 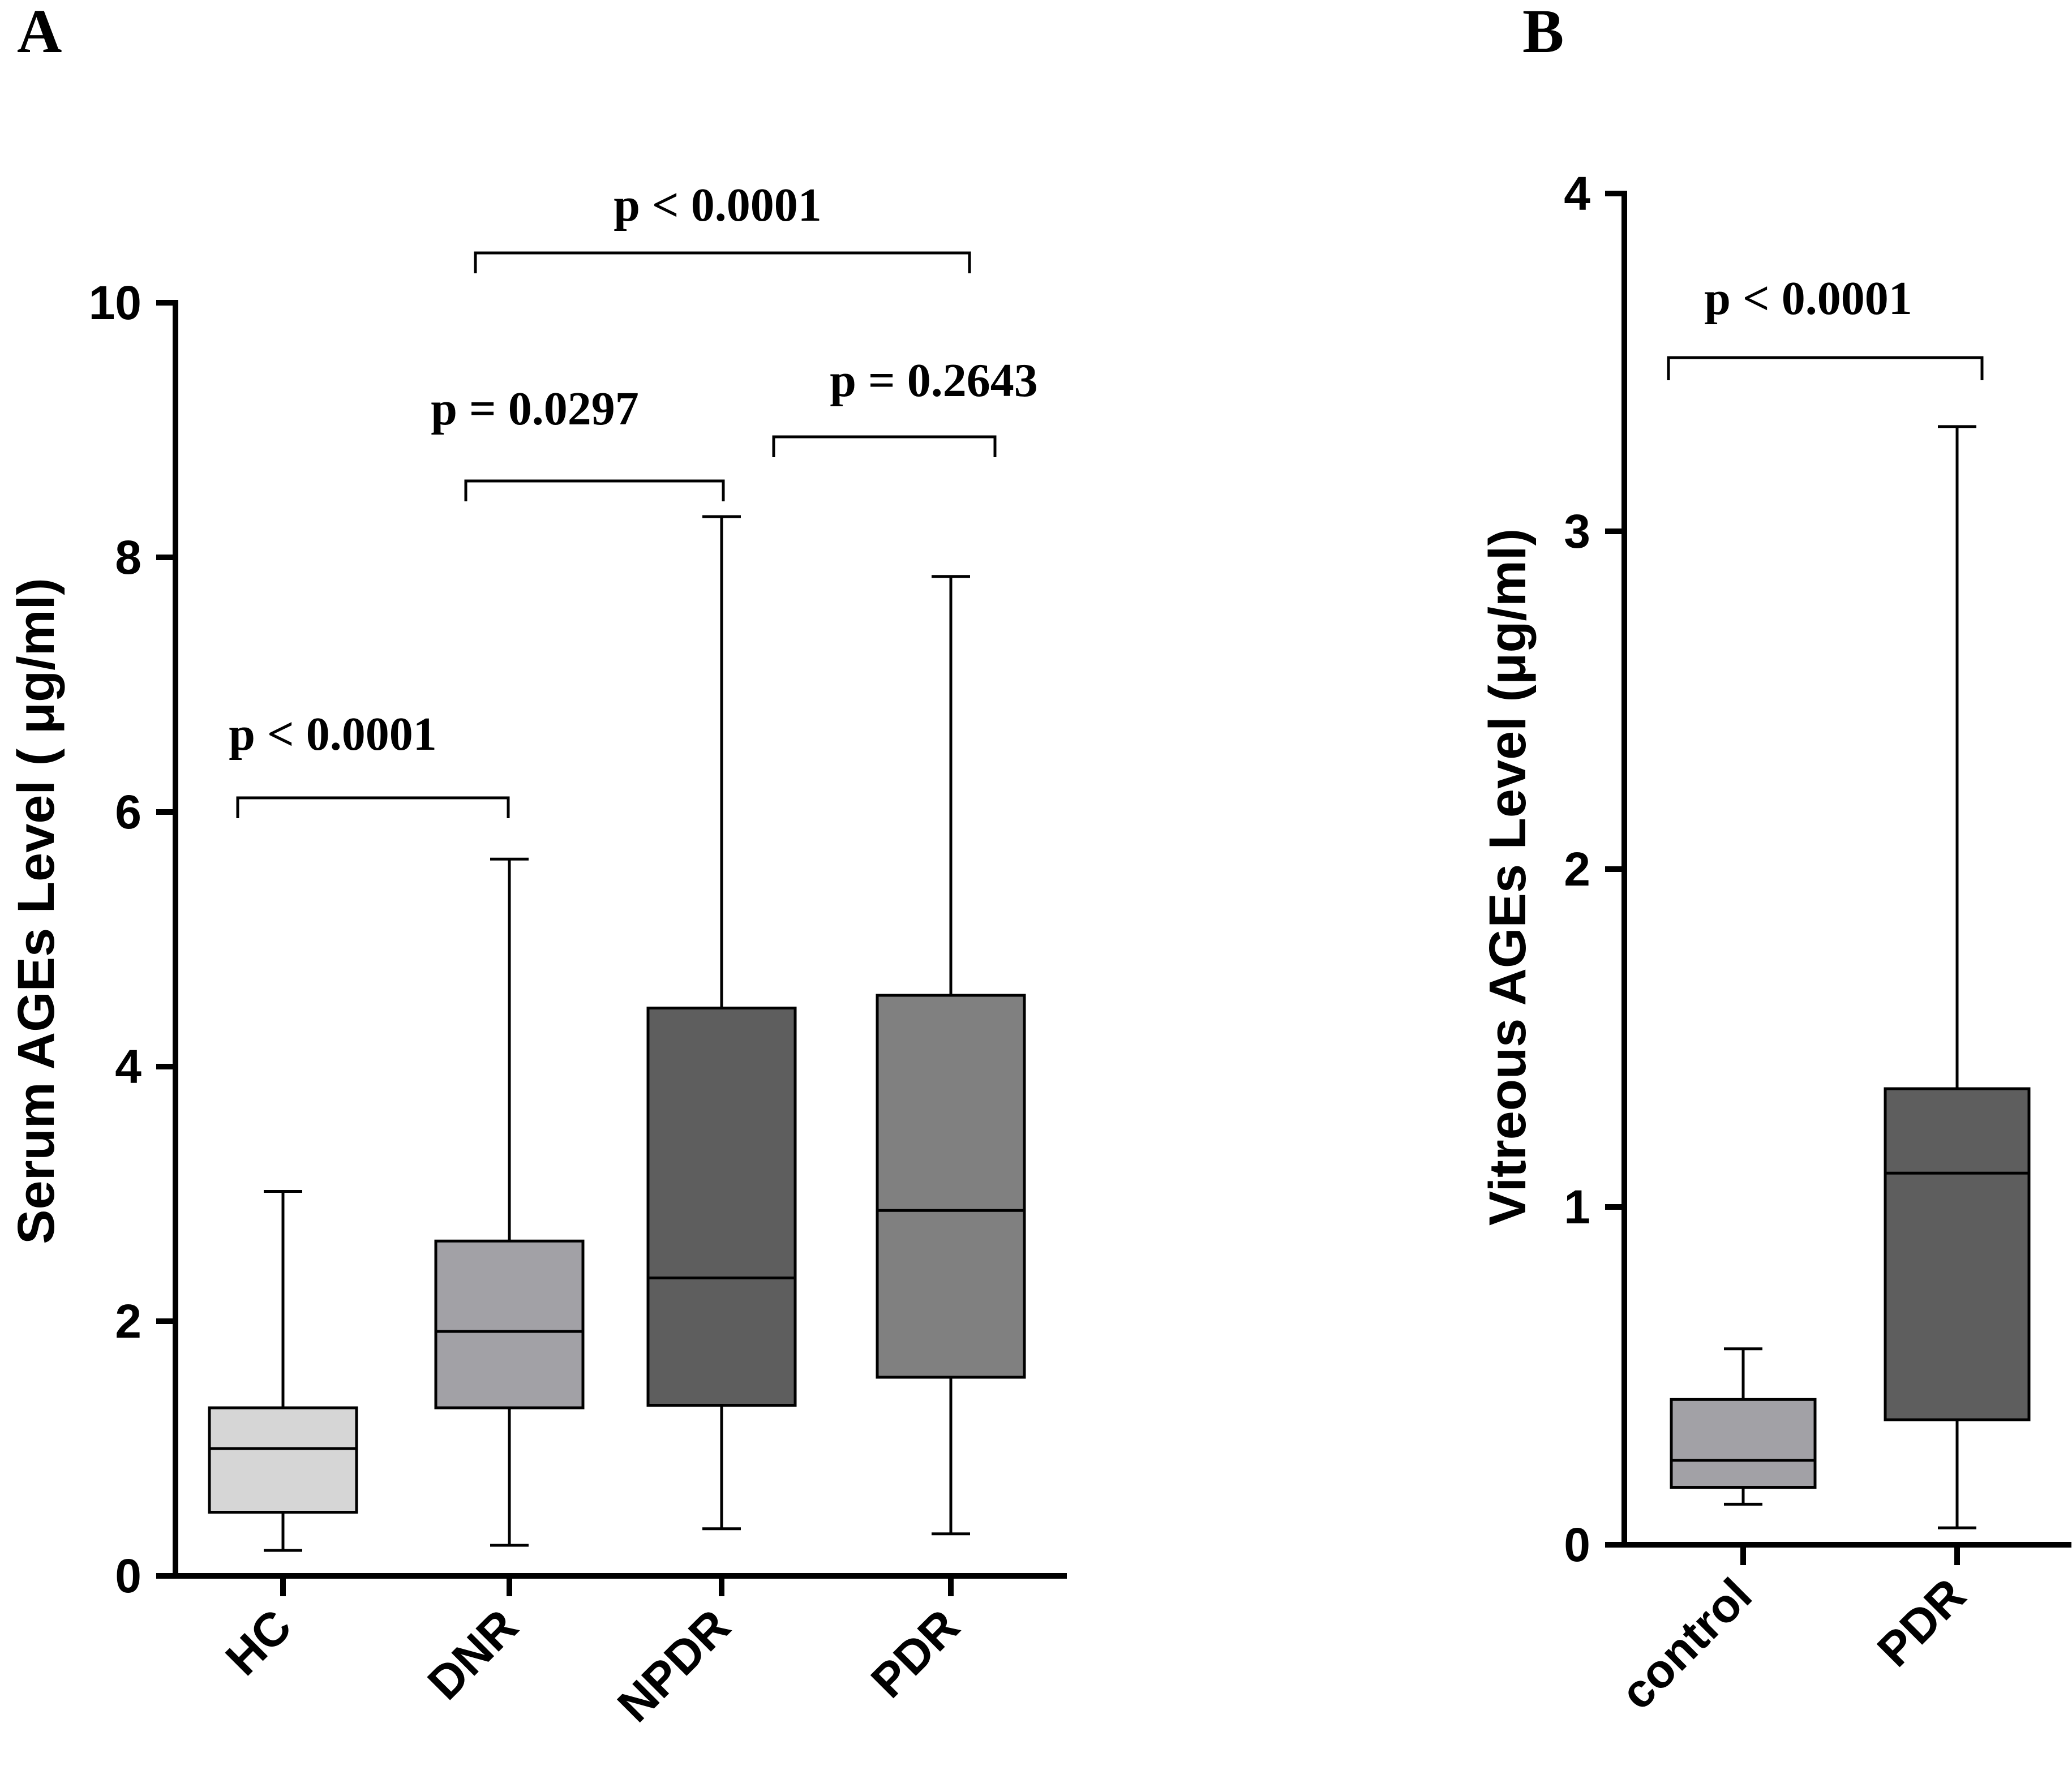 I want to click on y-tick-label: 10, so click(x=115, y=302).